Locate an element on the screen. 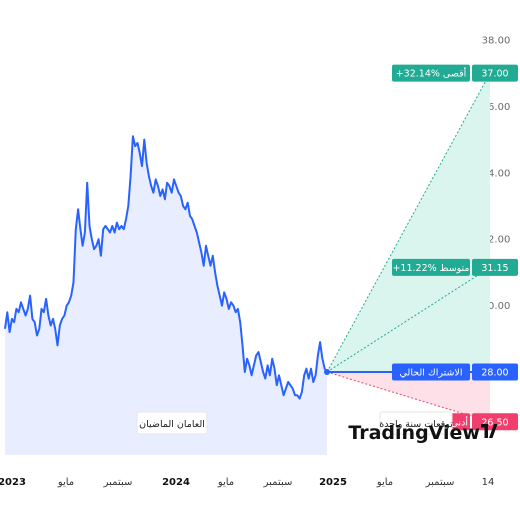 The width and height of the screenshot is (520, 520). y-axis-ticks: 38.00 36.00 34.00 32.00 30.00 is located at coordinates (496, 173).